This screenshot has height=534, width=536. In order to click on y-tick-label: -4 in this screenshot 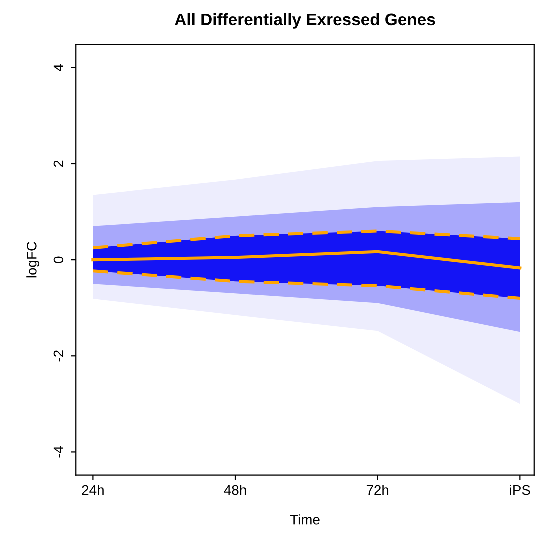, I will do `click(59, 452)`.